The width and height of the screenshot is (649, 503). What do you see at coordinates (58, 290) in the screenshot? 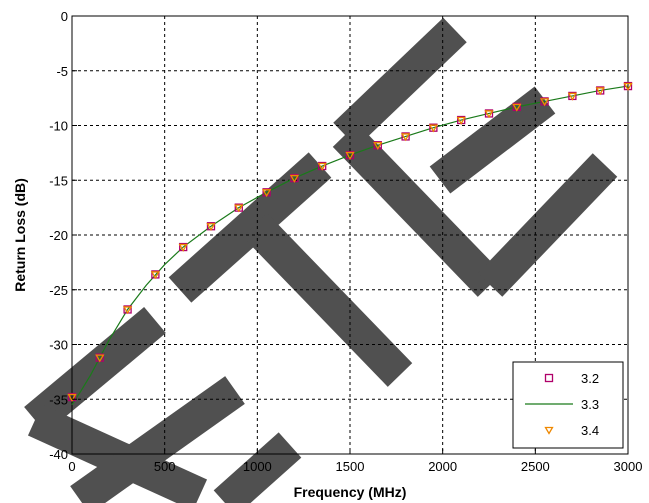
I see `y-tick-label: -25` at bounding box center [58, 290].